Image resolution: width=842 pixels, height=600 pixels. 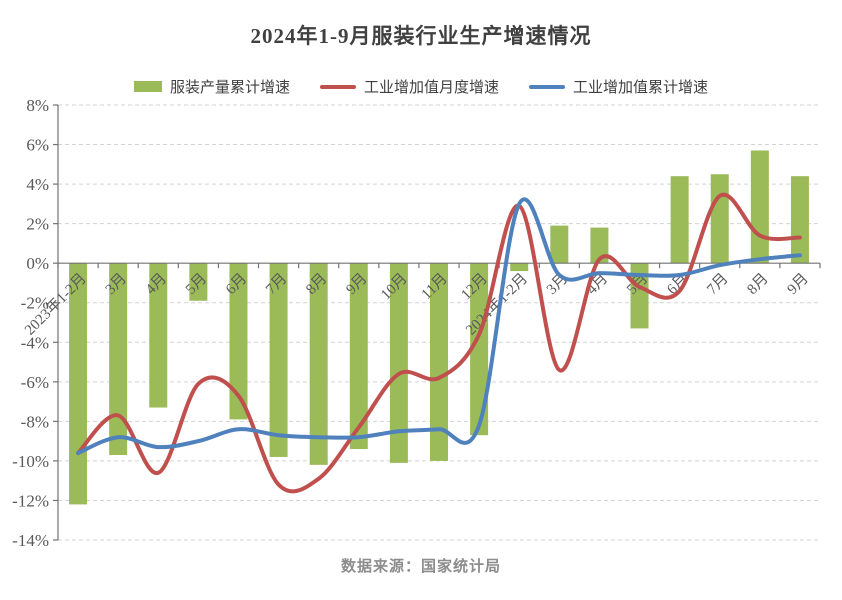 What do you see at coordinates (717, 284) in the screenshot?
I see `x-axis-label: 7月` at bounding box center [717, 284].